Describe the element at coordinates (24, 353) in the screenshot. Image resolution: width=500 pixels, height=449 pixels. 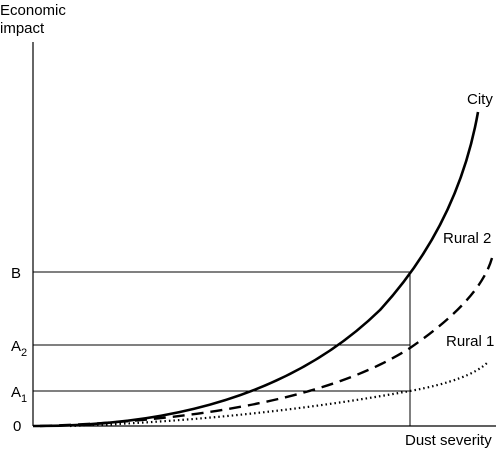
I see `y-marker-a2-subscript: 2` at that location.